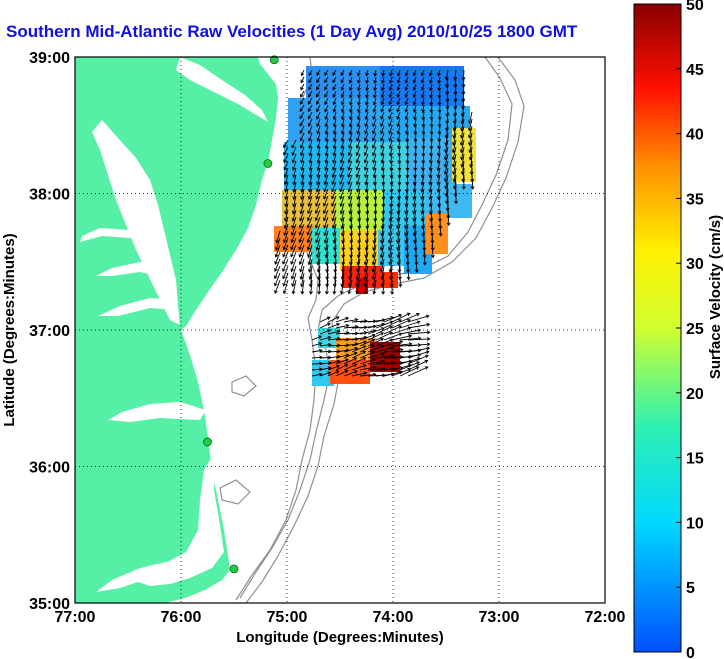  What do you see at coordinates (49, 331) in the screenshot?
I see `y-tick-label: 37:00` at bounding box center [49, 331].